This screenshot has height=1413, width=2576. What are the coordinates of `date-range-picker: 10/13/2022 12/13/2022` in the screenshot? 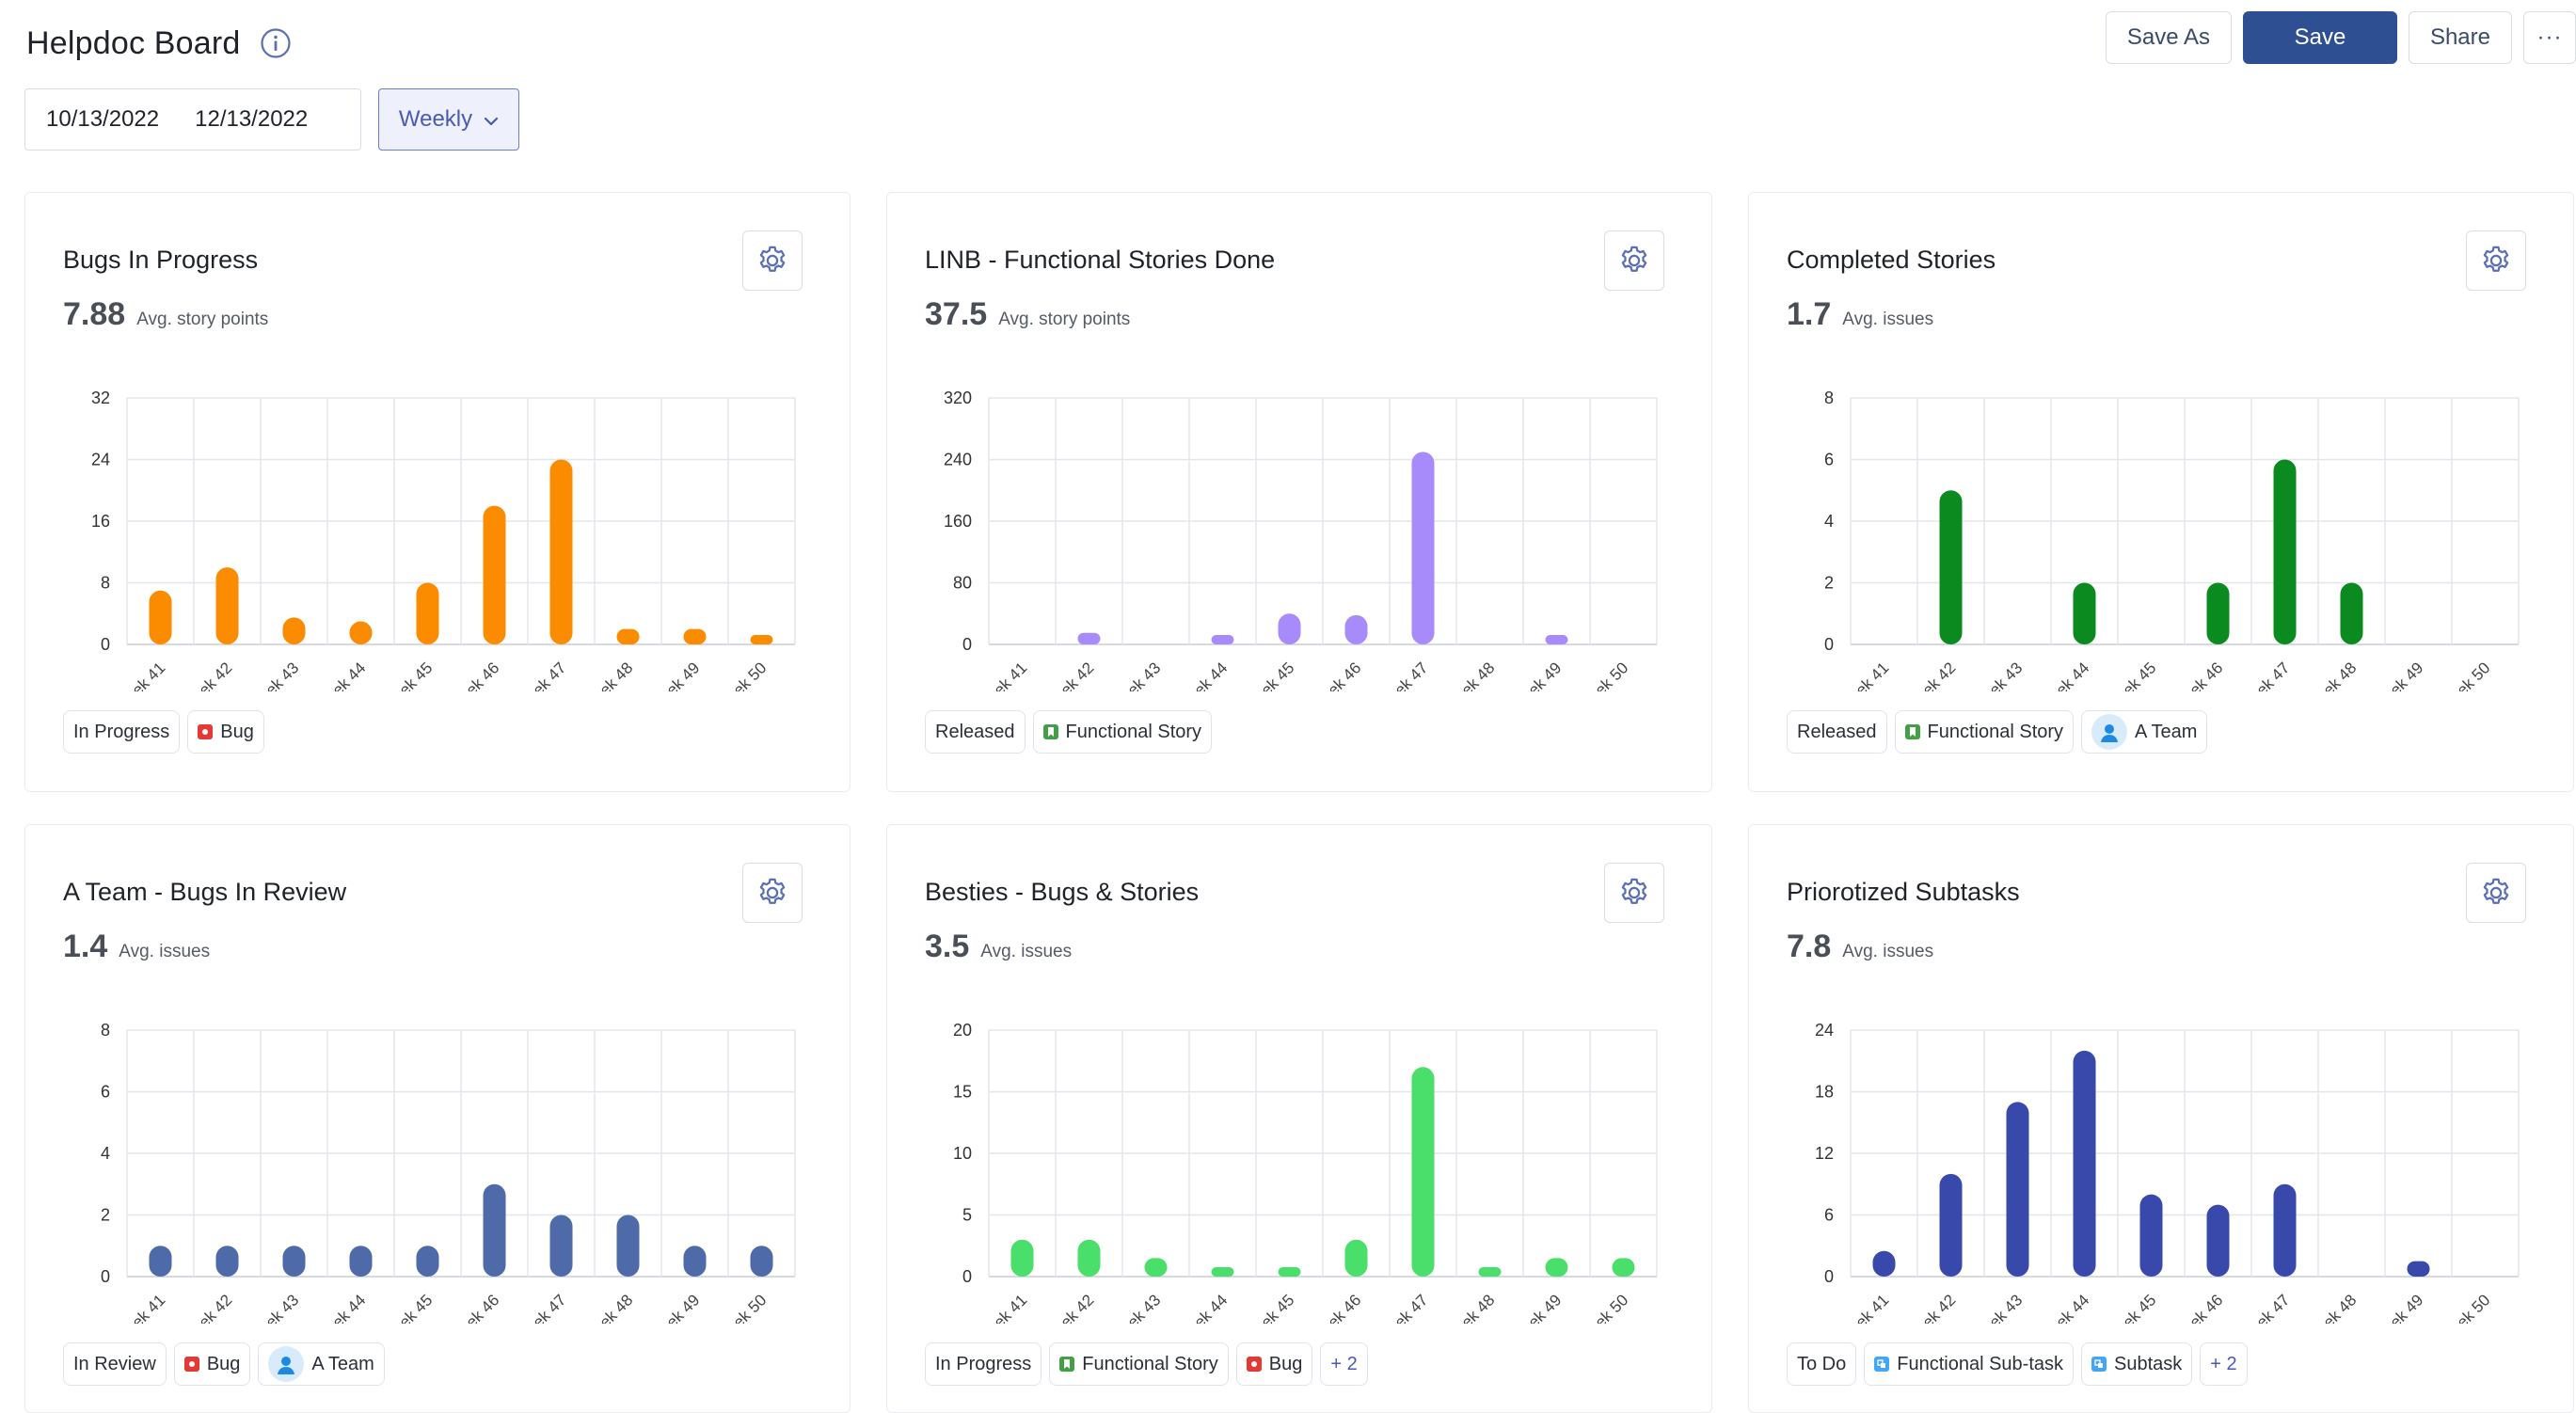 It's located at (193, 119).